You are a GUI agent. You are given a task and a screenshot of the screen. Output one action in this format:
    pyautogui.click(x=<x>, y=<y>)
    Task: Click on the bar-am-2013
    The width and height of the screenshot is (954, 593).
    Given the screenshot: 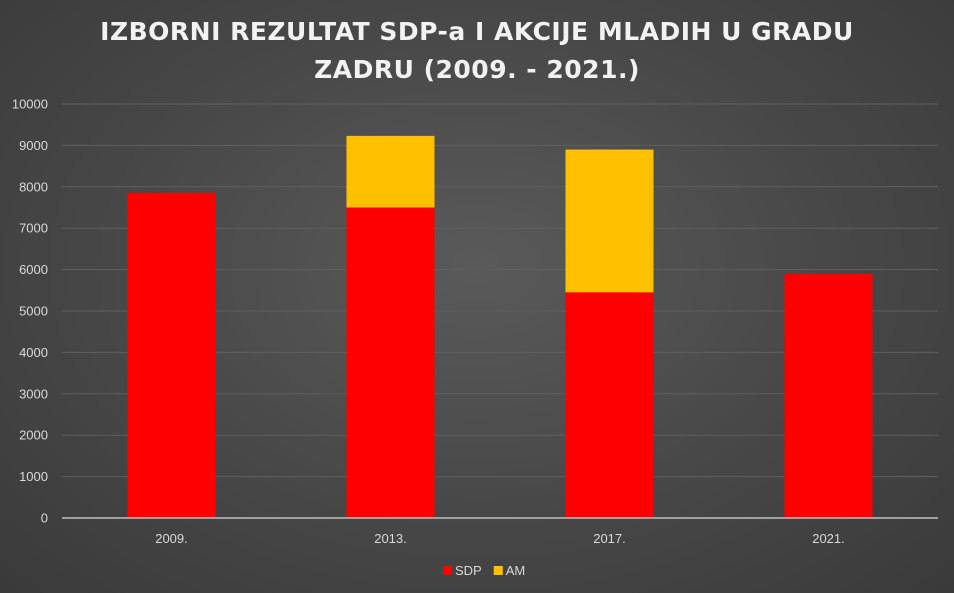 What is the action you would take?
    pyautogui.click(x=390, y=171)
    